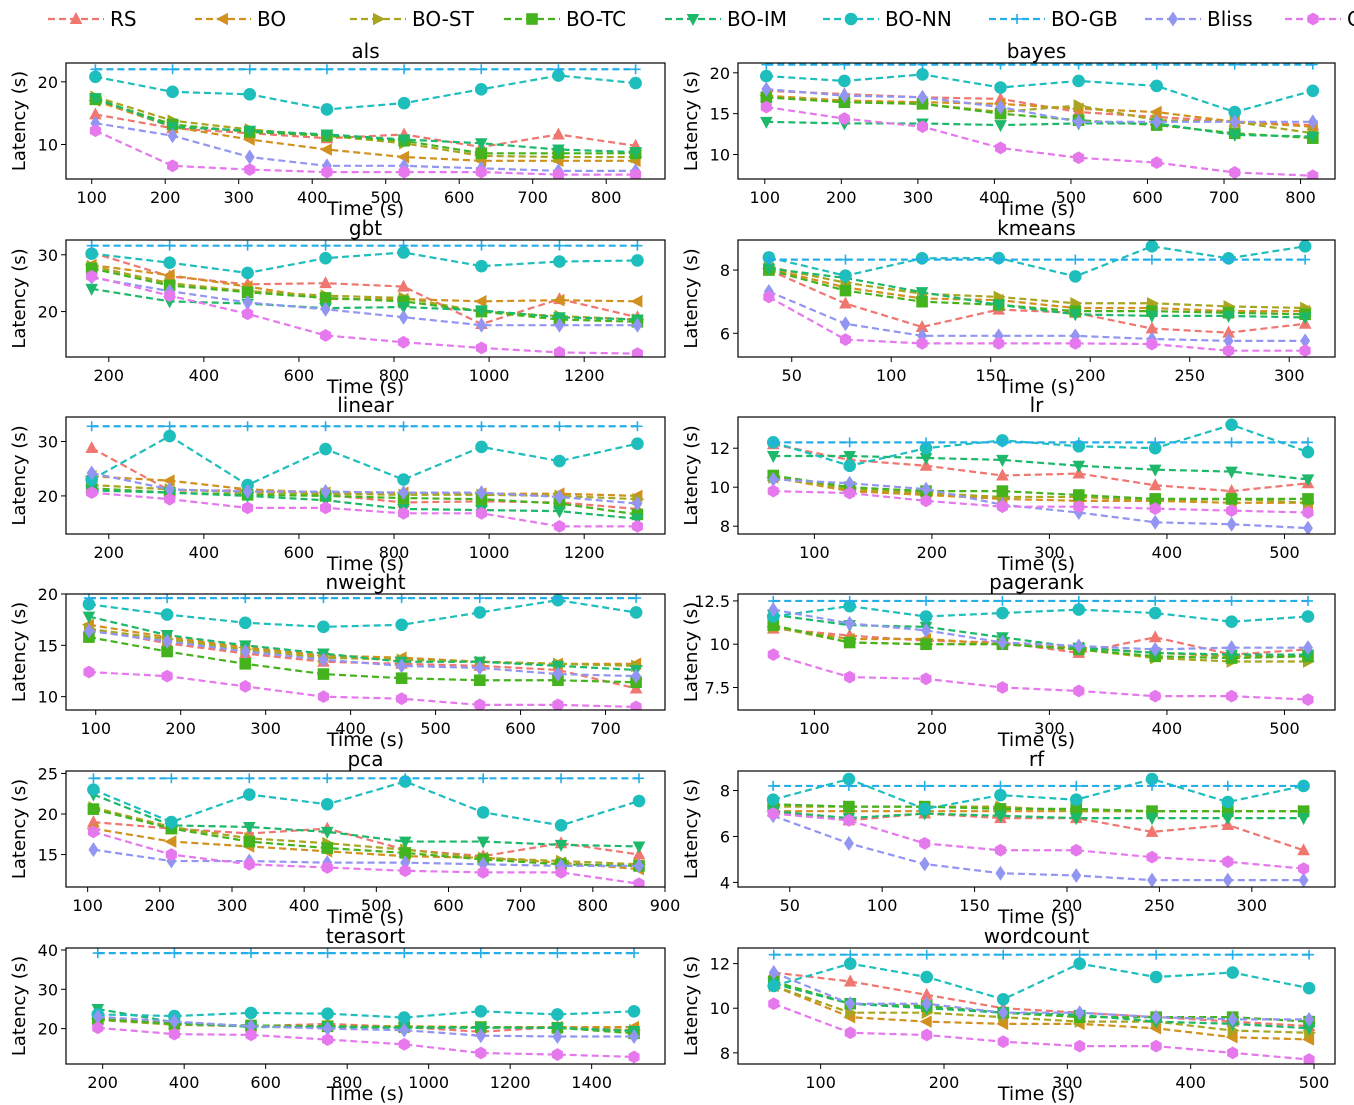  What do you see at coordinates (1173, 19) in the screenshot?
I see `legend-marker-bliss` at bounding box center [1173, 19].